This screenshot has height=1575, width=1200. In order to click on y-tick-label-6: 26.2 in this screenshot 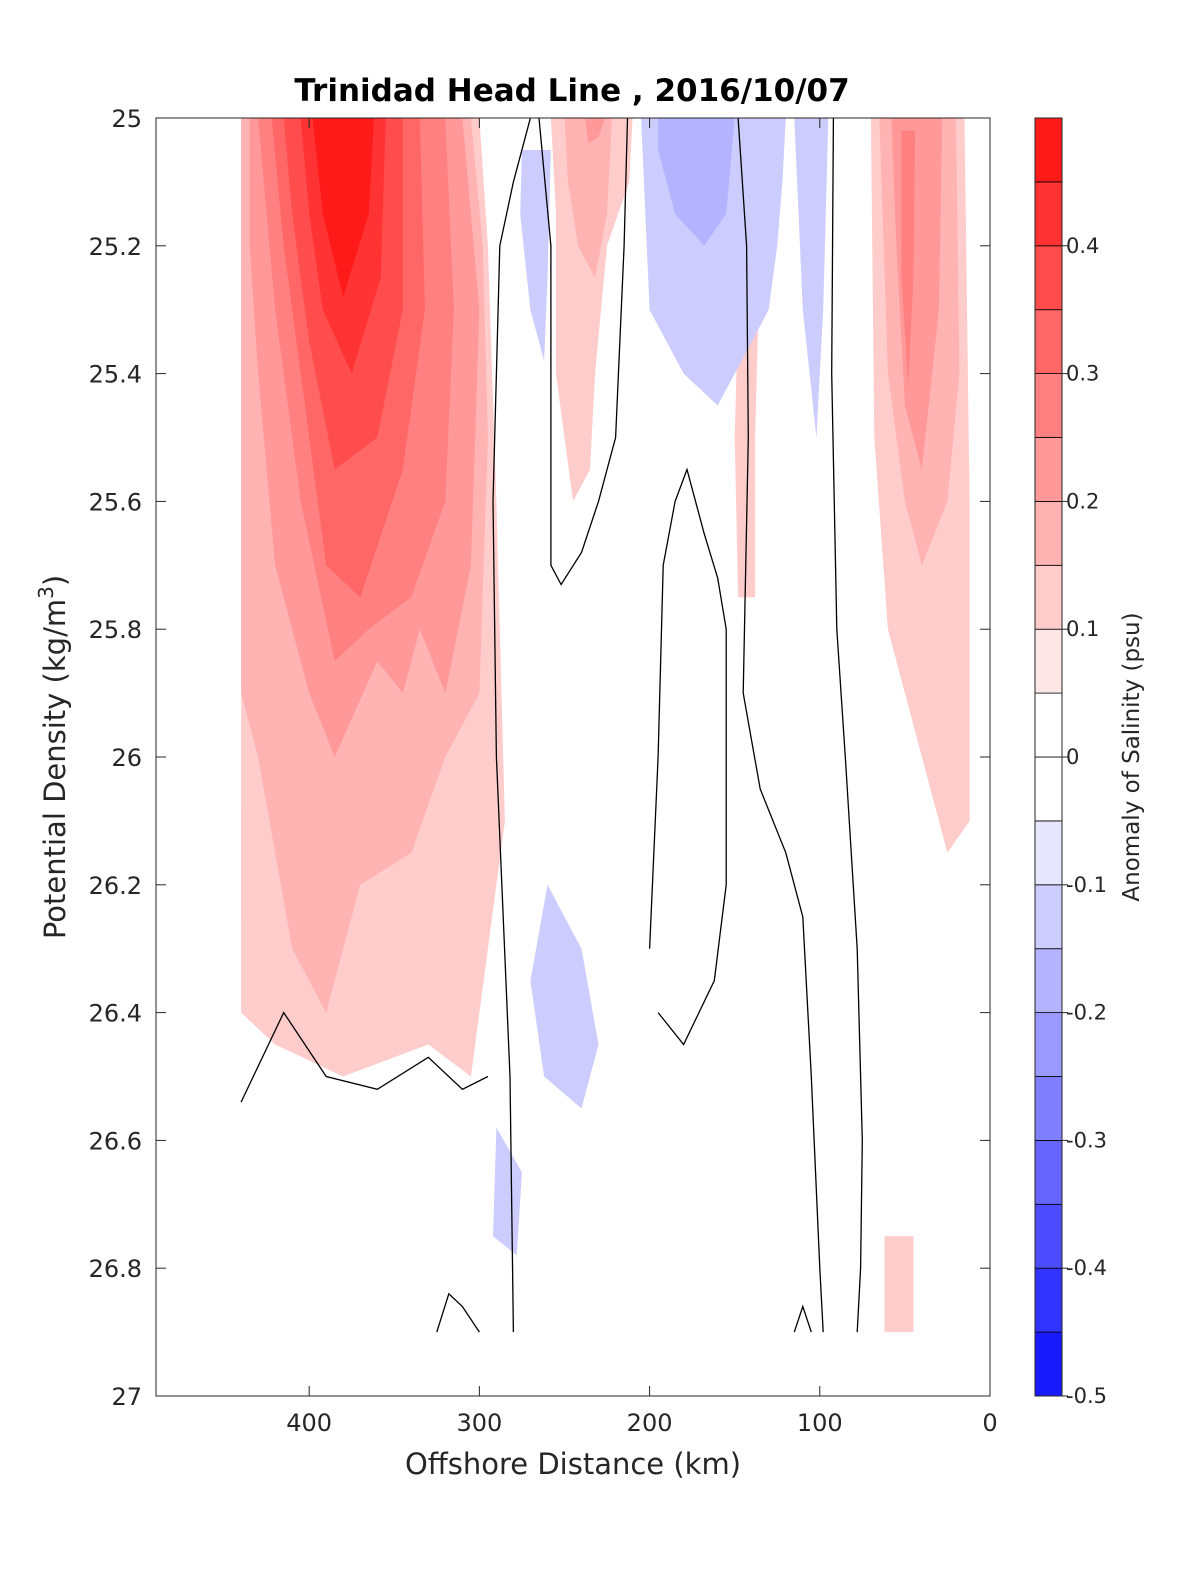, I will do `click(115, 886)`.